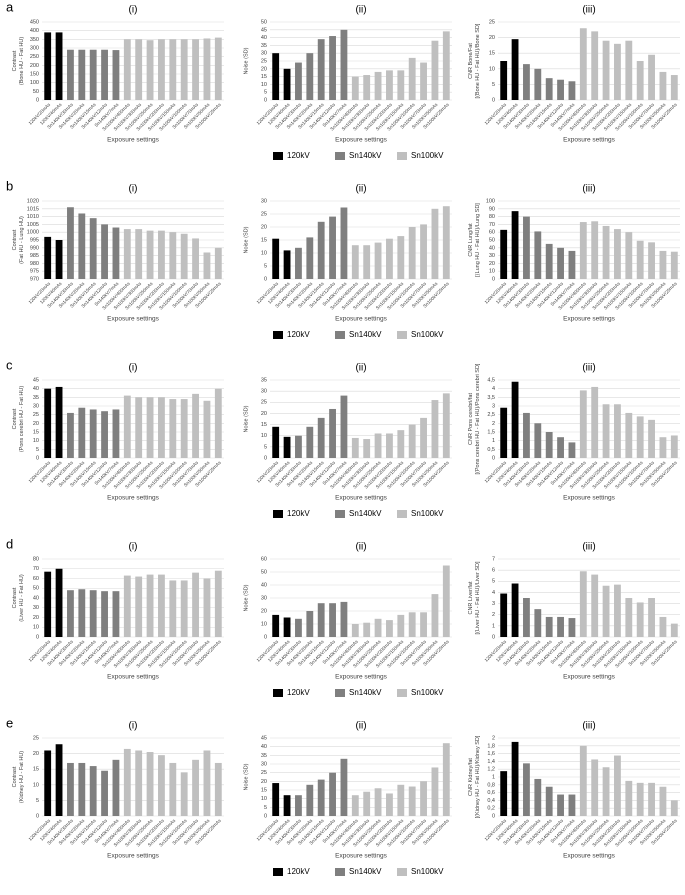 The image size is (685, 895). I want to click on chart-title: (ii), so click(360, 368).